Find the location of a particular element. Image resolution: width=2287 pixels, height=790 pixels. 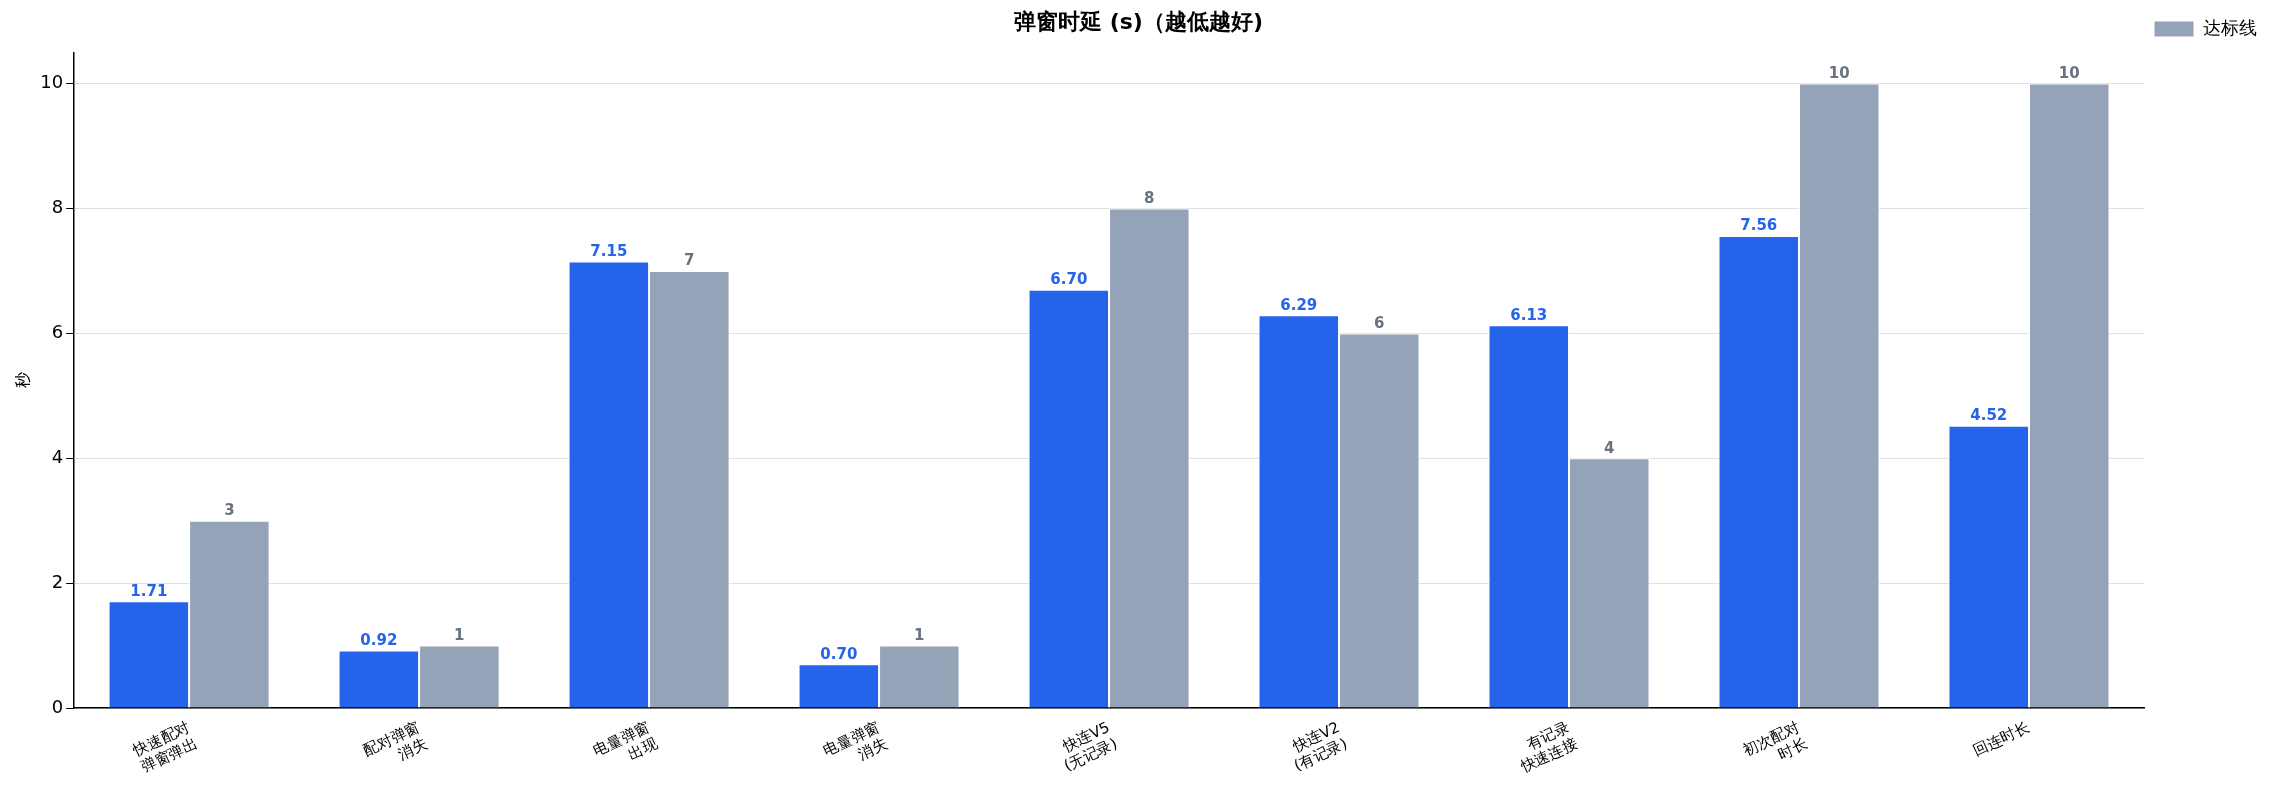

data-label: 7 is located at coordinates (689, 260).